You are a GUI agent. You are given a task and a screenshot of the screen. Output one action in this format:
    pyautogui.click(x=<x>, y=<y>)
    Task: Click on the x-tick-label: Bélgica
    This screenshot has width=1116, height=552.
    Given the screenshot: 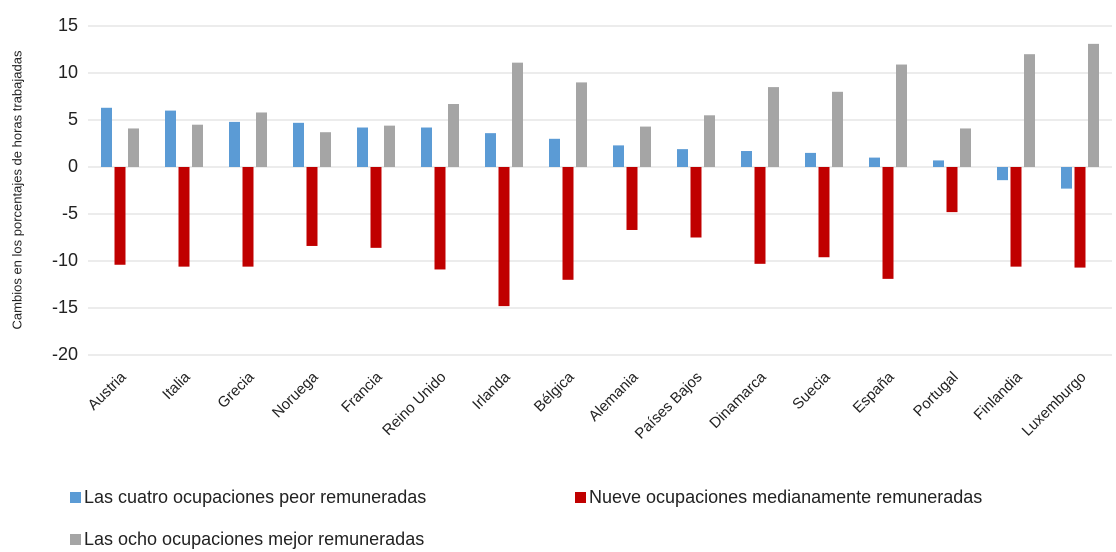 What is the action you would take?
    pyautogui.click(x=554, y=391)
    